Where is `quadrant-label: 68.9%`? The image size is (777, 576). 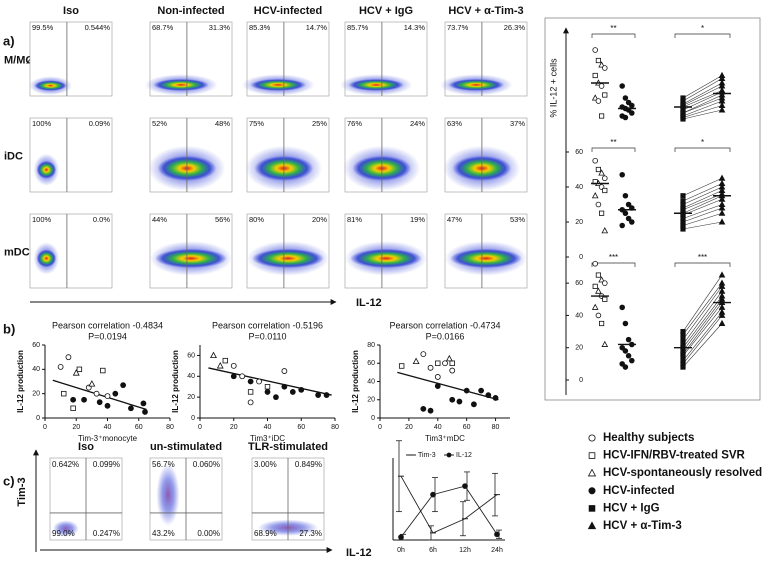
quadrant-label: 68.9% is located at coordinates (265, 533).